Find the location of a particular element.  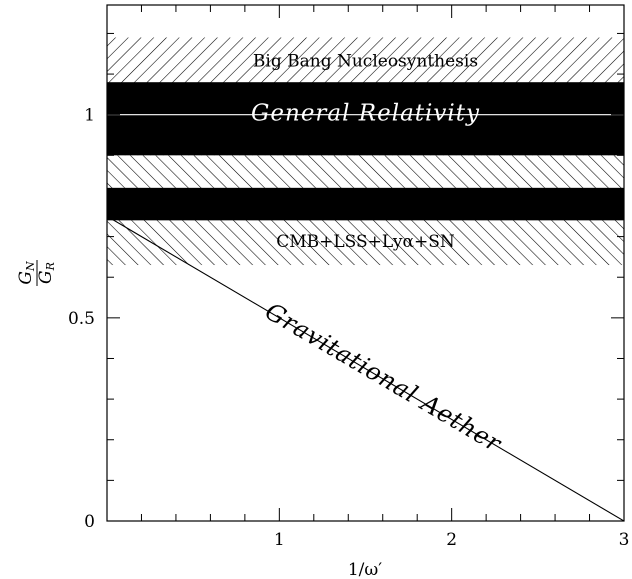

x-axis-label: 1/ω′ is located at coordinates (365, 569).